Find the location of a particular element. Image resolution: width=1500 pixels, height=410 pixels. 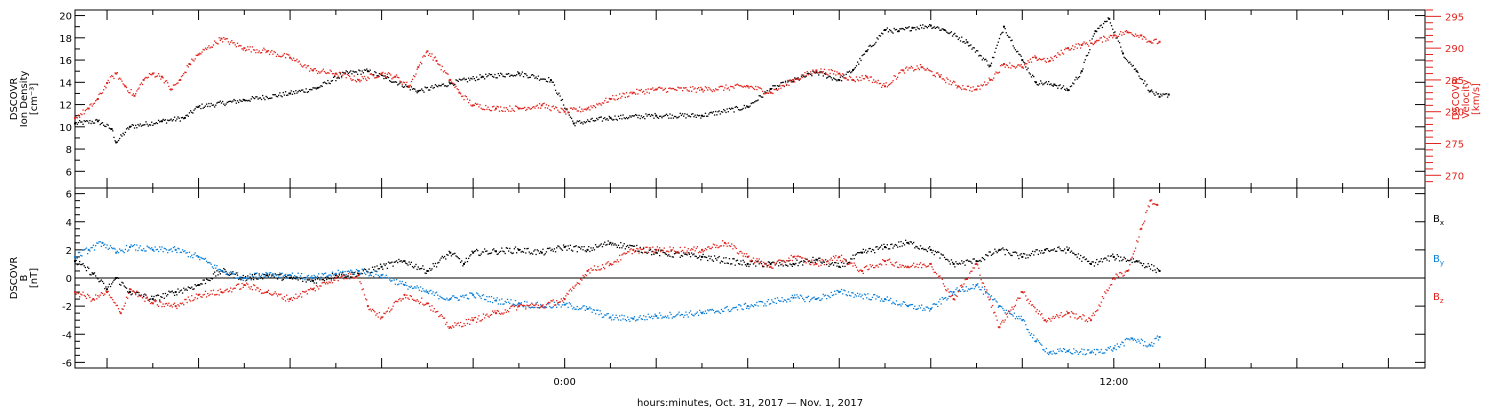

density-y-label: Ion Density is located at coordinates (24, 99).